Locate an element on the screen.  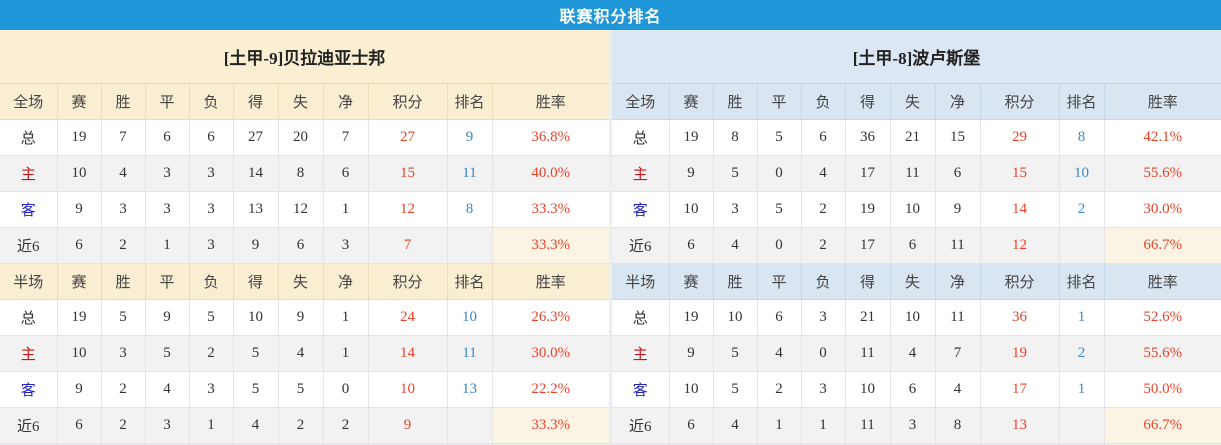
win-rate-cell: 30.0% is located at coordinates (1162, 209).